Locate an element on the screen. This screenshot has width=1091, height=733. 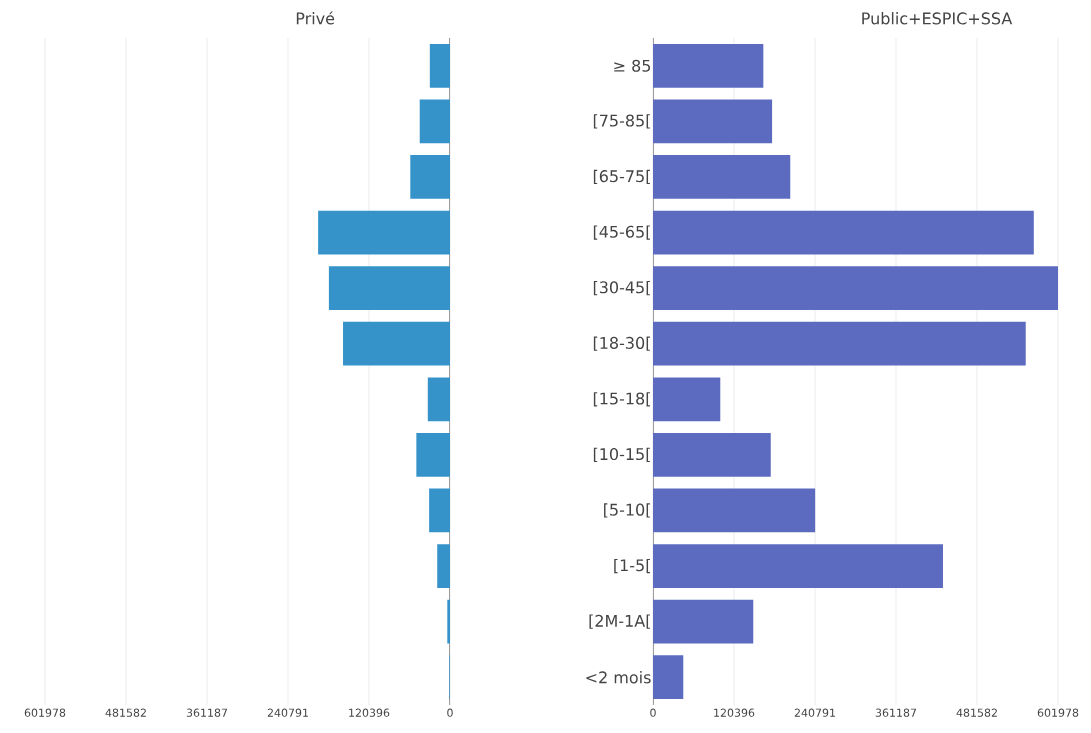
y-tick-label: [10-15[ is located at coordinates (621, 454).